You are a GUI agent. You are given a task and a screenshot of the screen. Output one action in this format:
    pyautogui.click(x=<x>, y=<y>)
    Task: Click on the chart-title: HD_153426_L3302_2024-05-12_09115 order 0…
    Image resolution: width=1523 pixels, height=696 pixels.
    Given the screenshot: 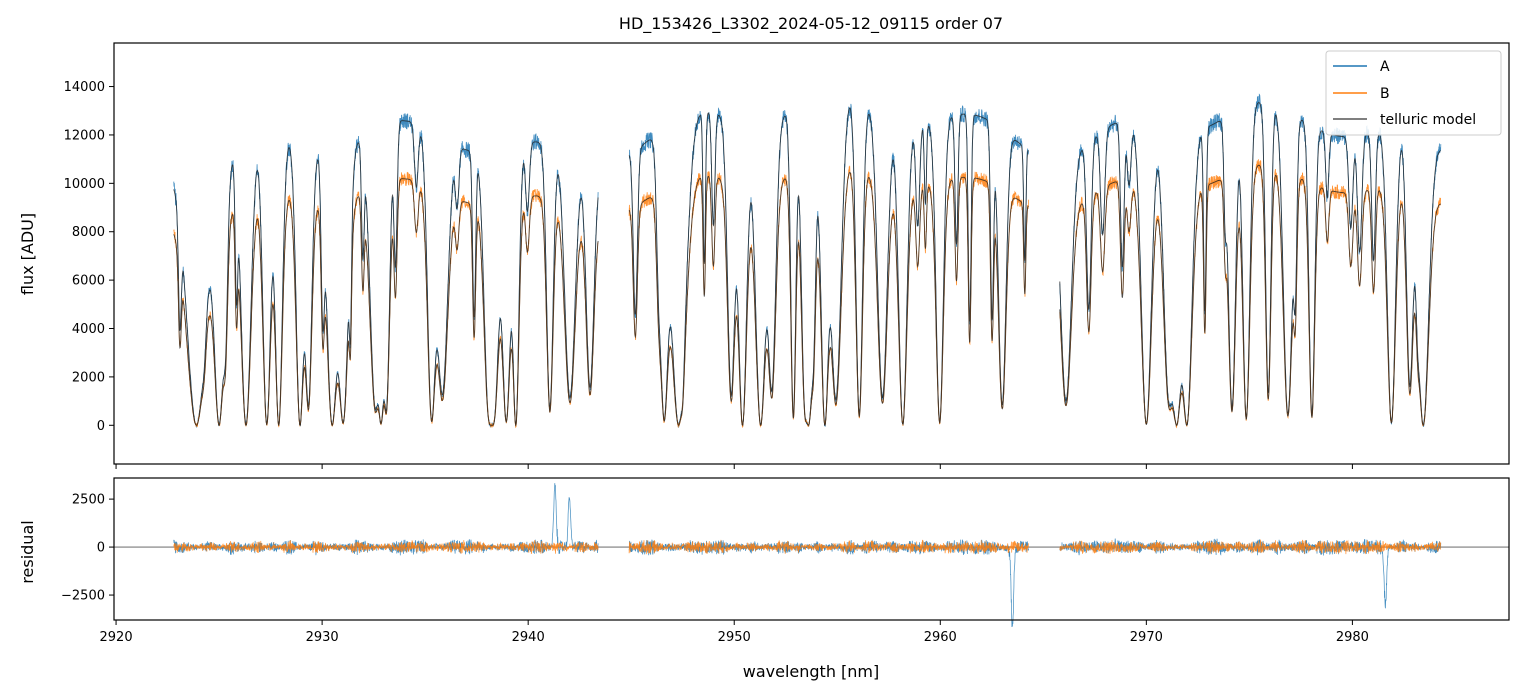 What is the action you would take?
    pyautogui.click(x=811, y=24)
    